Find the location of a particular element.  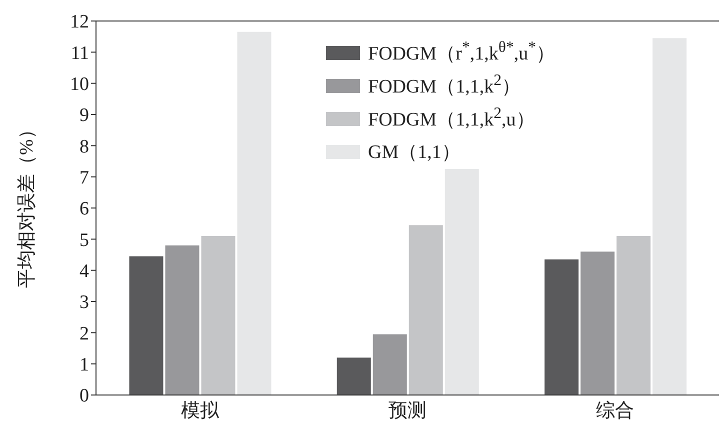

y-axis-title: 平均相对误差（%） is located at coordinates (27, 204).